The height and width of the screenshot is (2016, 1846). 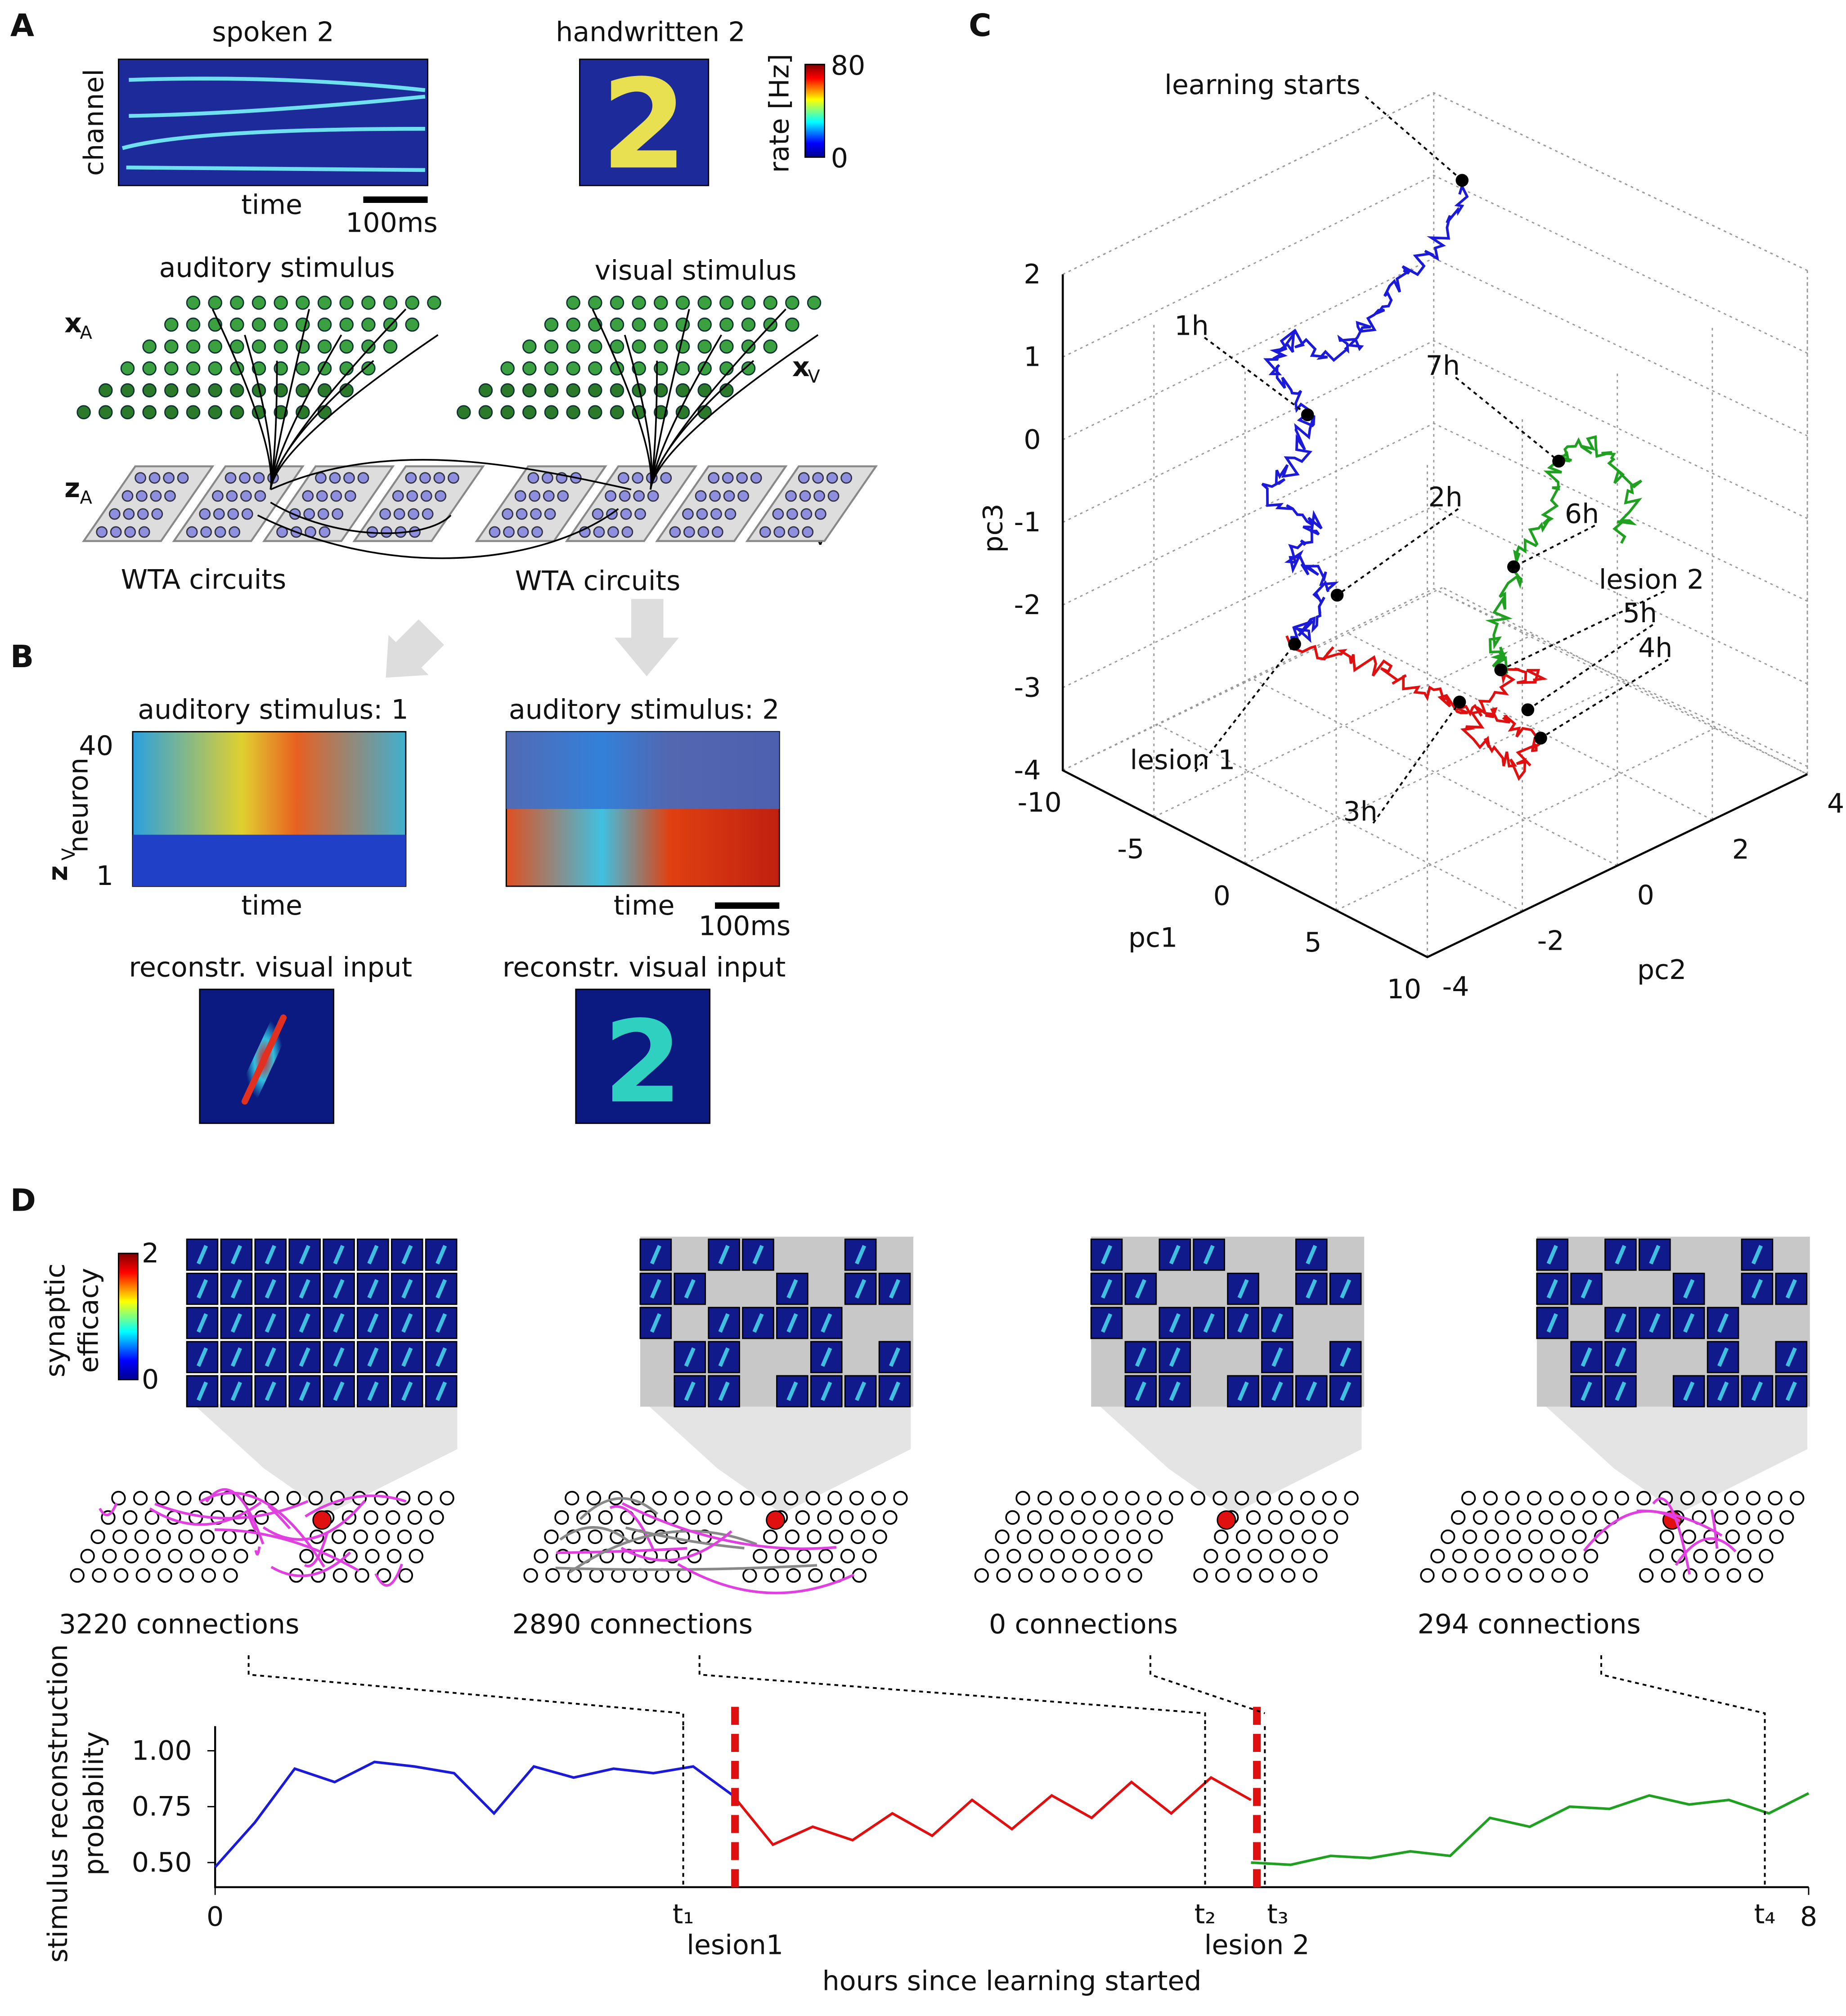 I want to click on annotation: 4h, so click(x=1655, y=648).